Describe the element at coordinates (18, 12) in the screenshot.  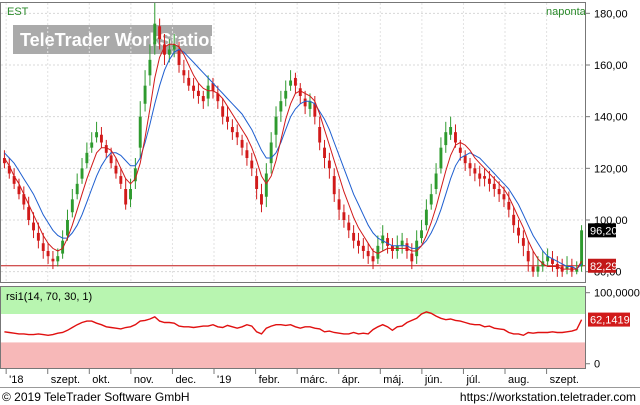
I see `symbol-label: EST` at that location.